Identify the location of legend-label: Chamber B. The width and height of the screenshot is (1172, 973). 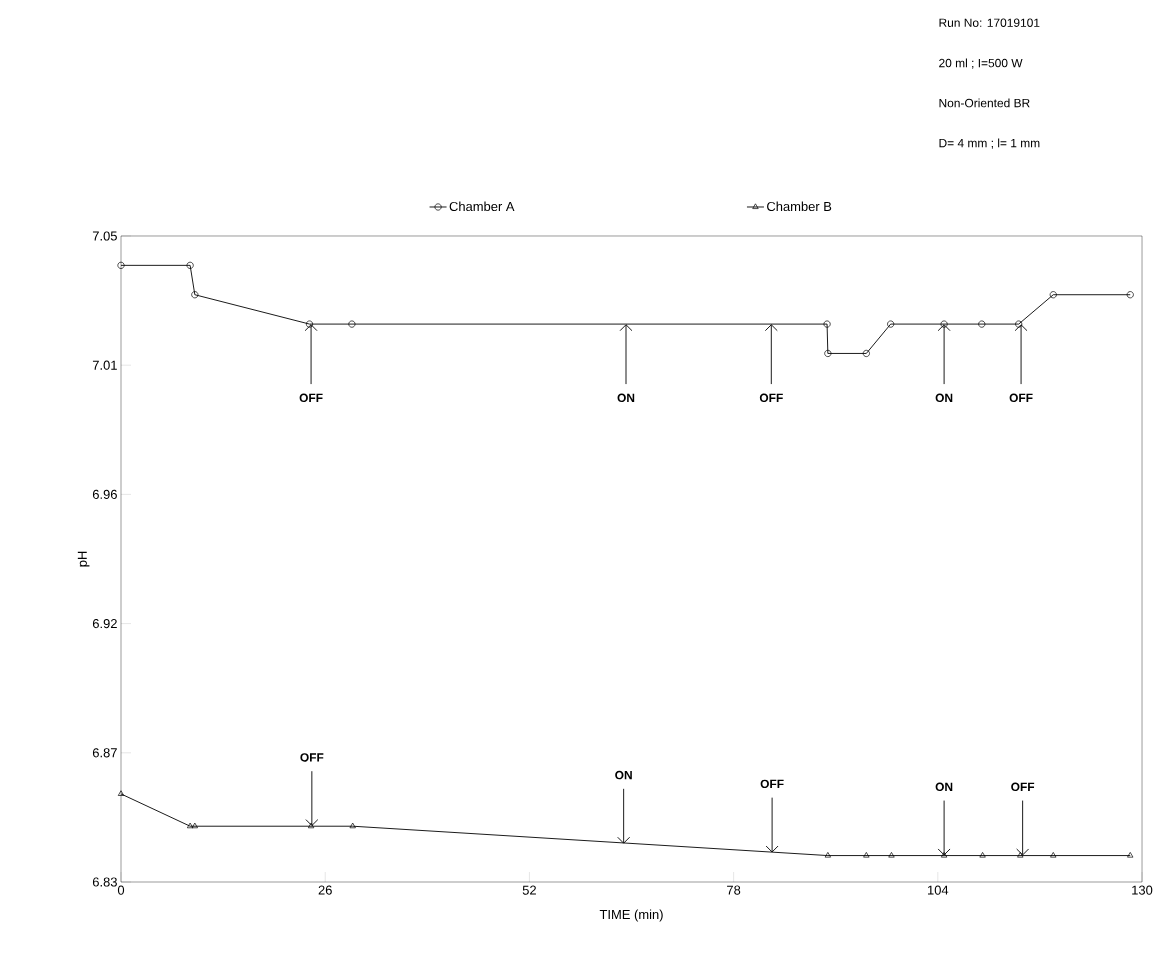
(799, 206).